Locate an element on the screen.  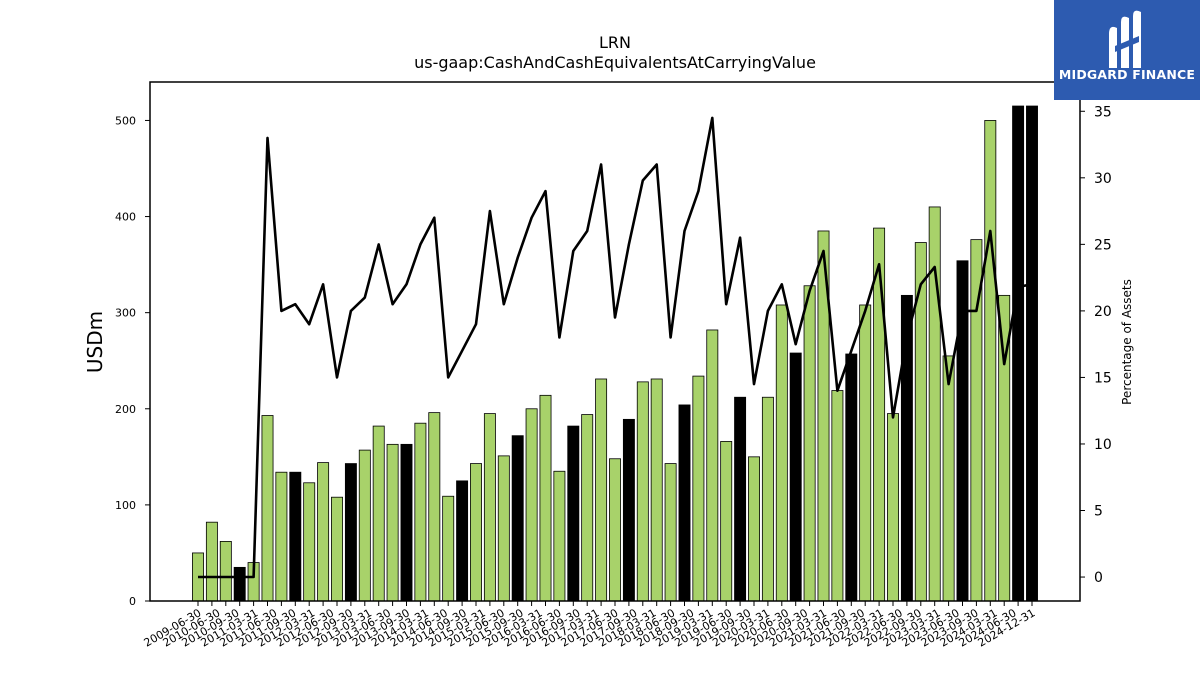
y-right-tick-label: 25 is located at coordinates (1103, 245).